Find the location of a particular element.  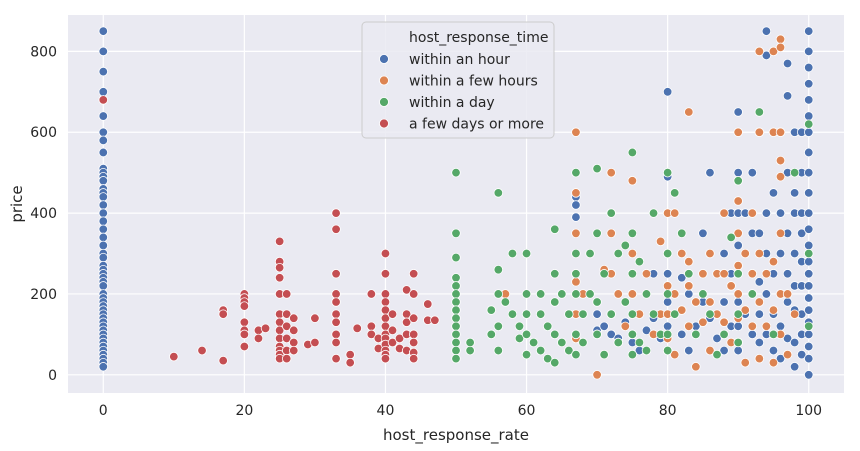

legend-entry: within a few hours is located at coordinates (473, 82).